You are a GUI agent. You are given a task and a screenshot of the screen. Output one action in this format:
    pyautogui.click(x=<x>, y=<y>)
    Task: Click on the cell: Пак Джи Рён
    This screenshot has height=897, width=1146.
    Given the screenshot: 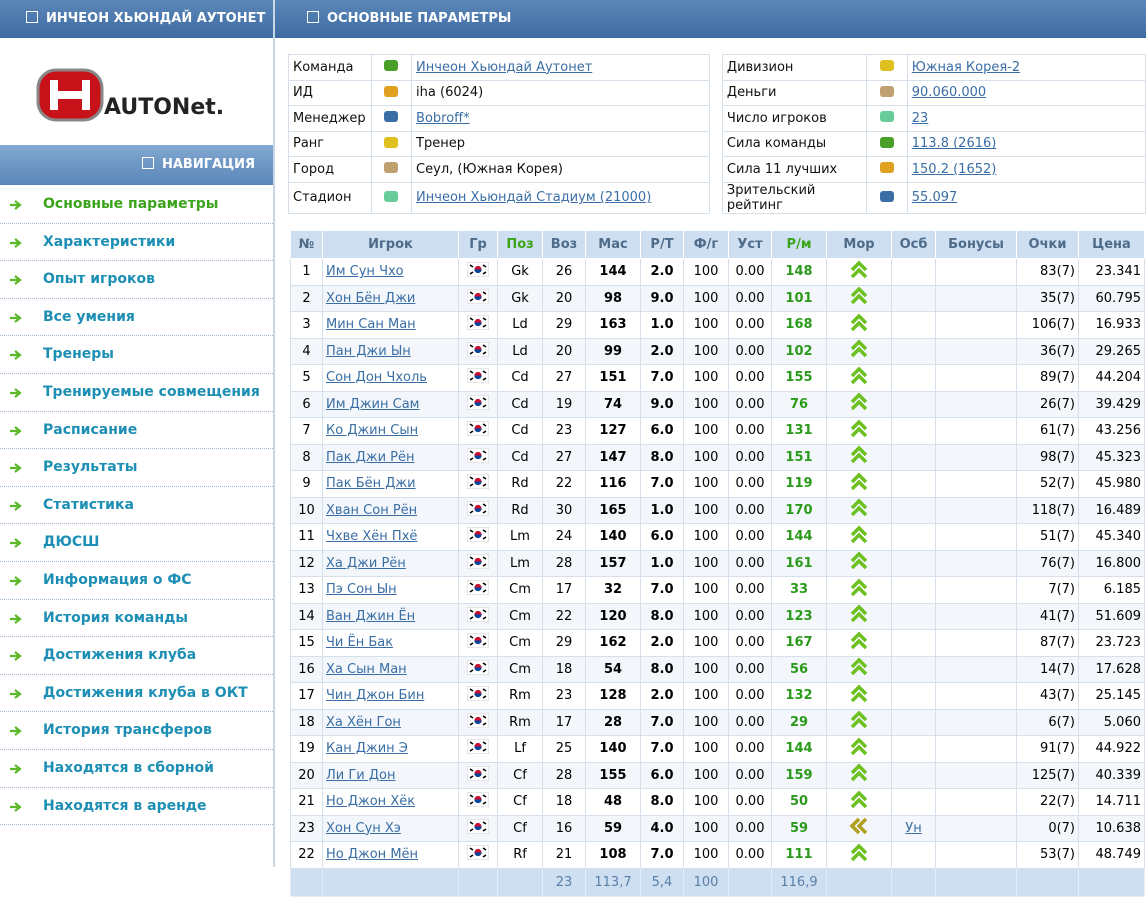 What is the action you would take?
    pyautogui.click(x=390, y=457)
    